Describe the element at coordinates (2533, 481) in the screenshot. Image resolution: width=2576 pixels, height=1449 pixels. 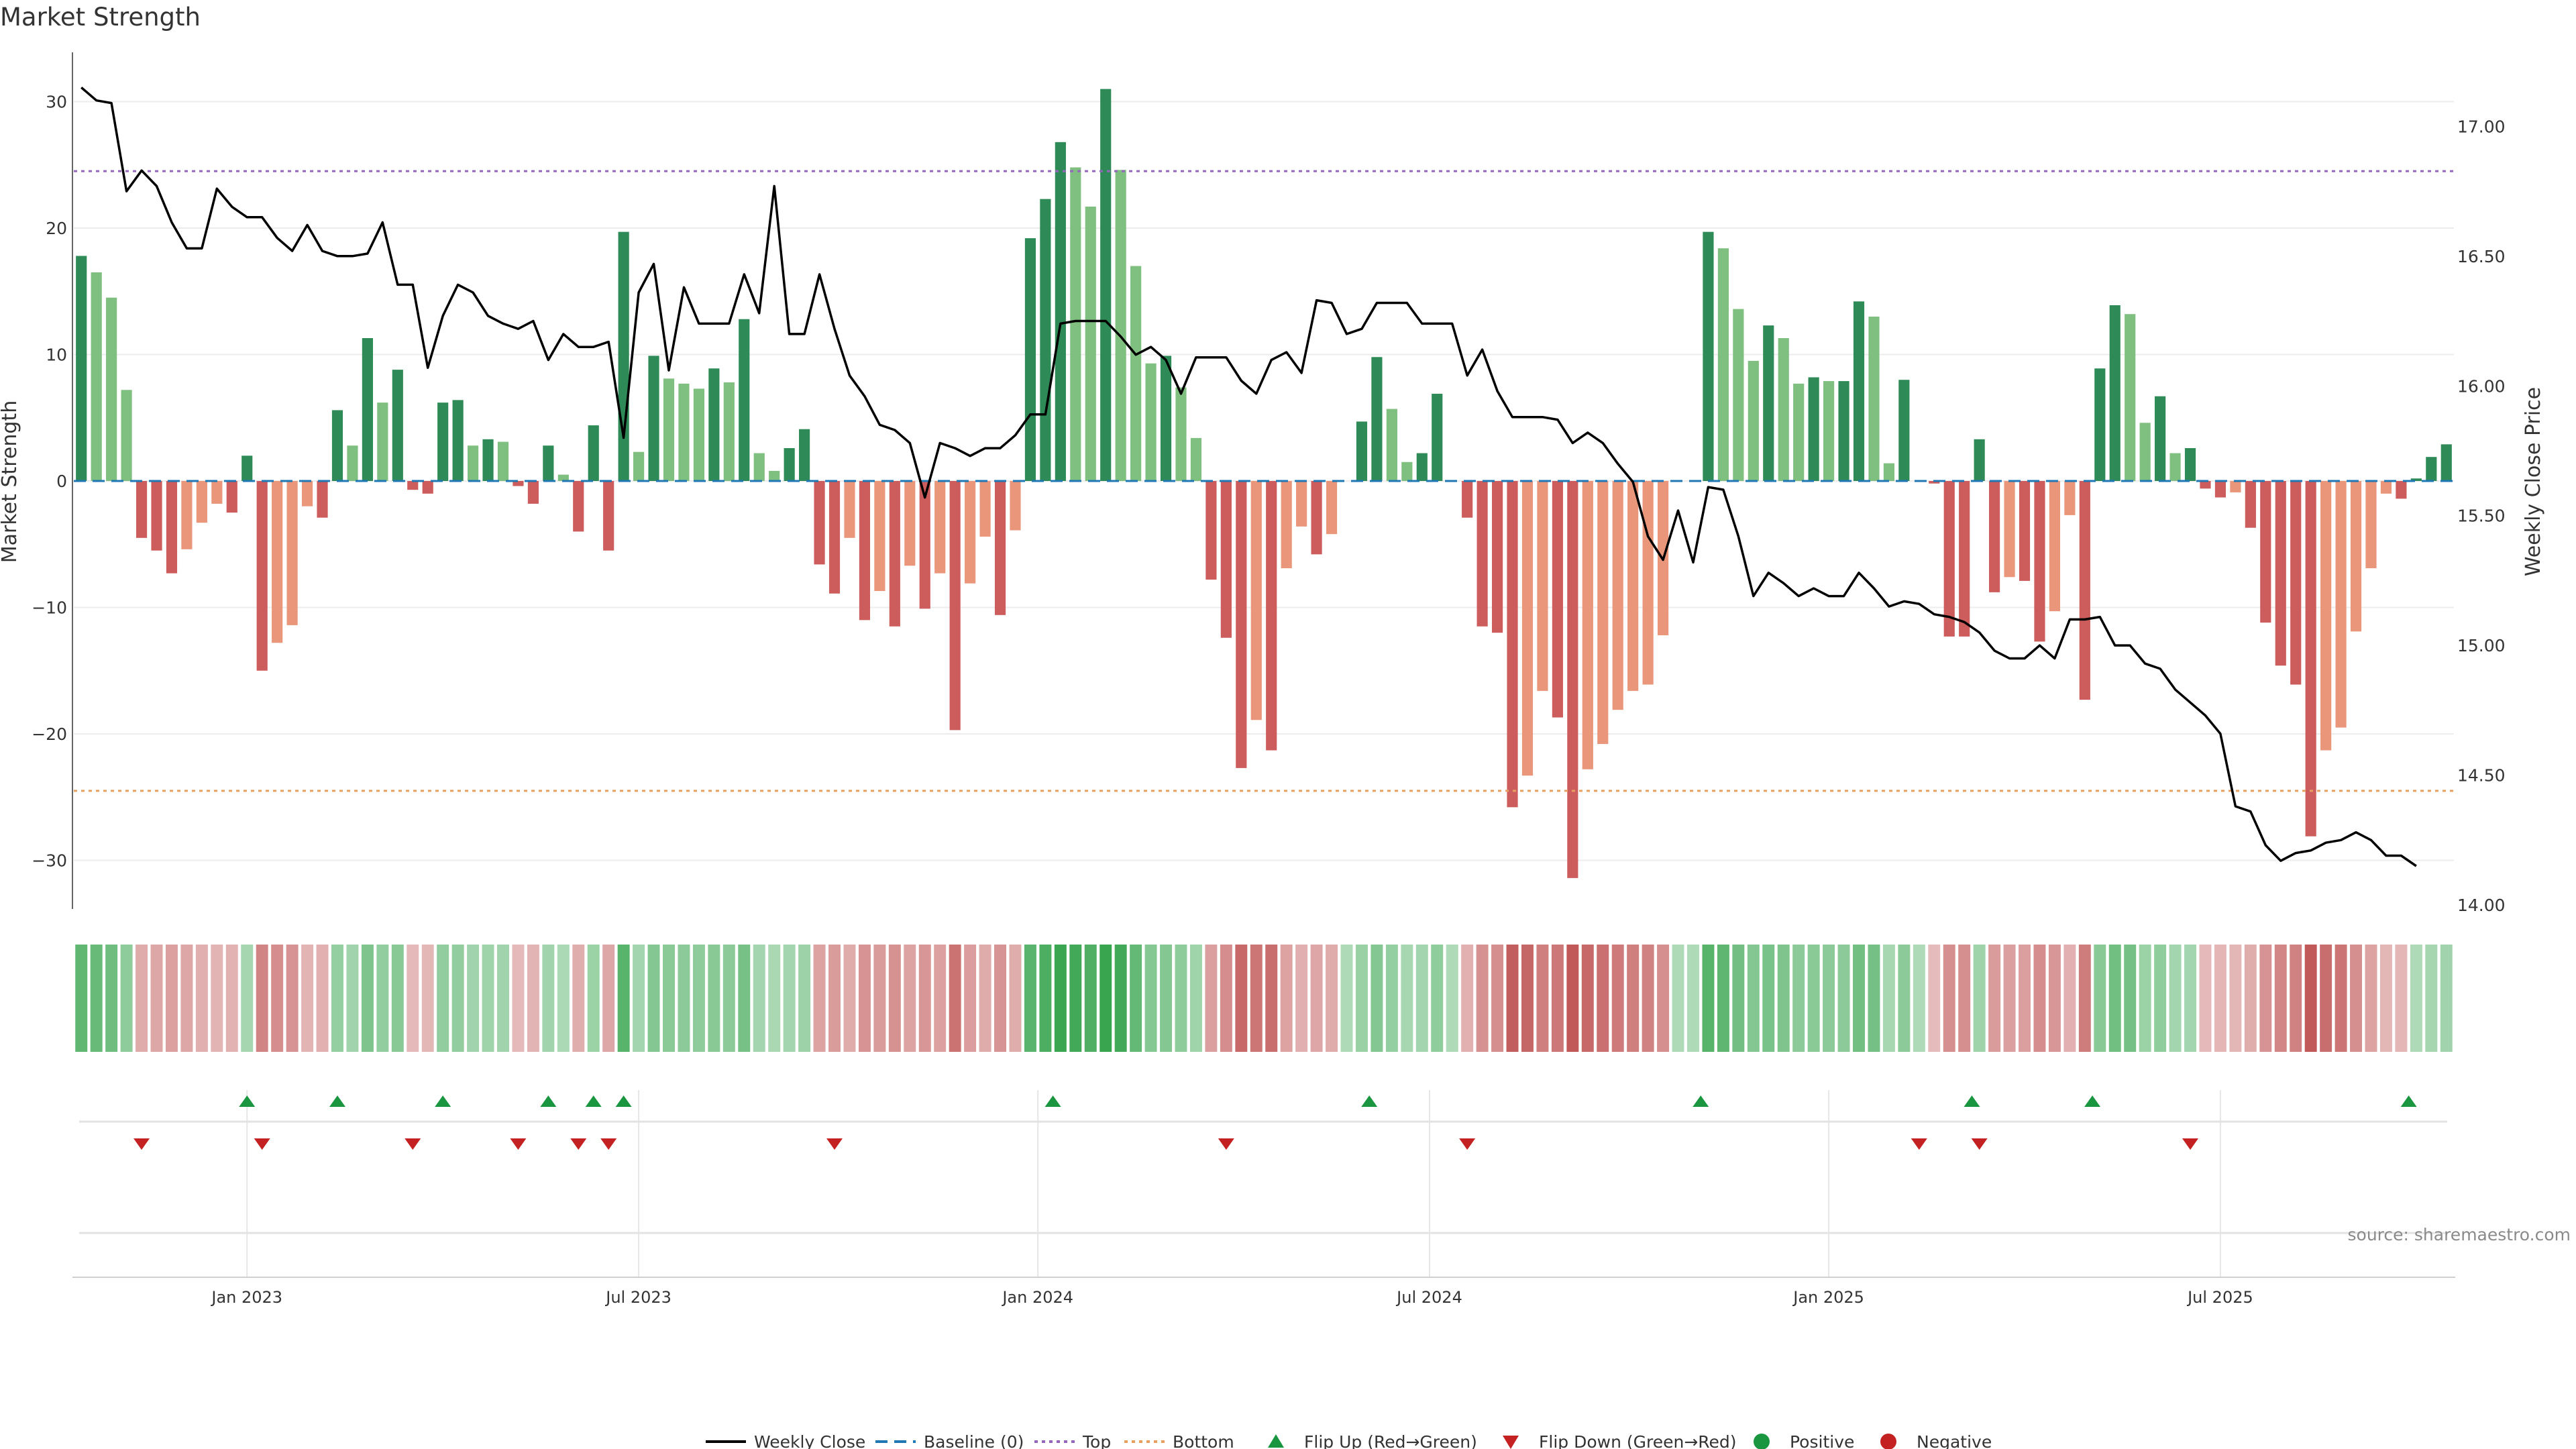
I see `y2-axis-label: Weekly Close Price` at that location.